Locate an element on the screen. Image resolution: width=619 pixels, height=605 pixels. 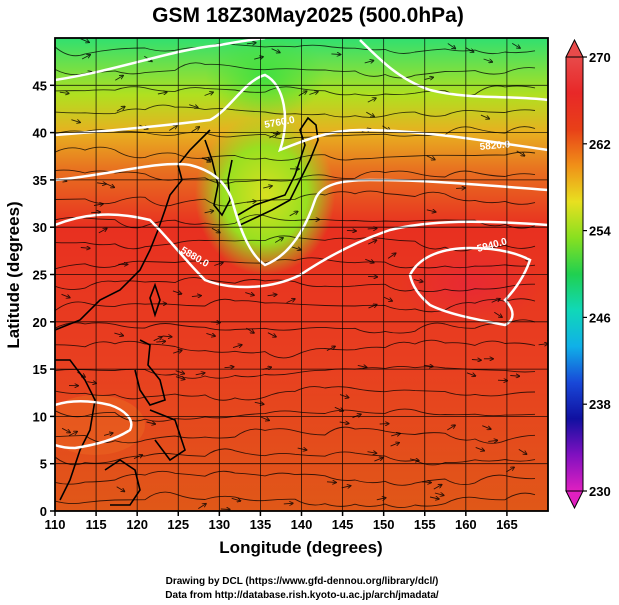
y-axis-ticks: 0 5 10 15 20 25 30 35 40 45 is located at coordinates (44, 298).